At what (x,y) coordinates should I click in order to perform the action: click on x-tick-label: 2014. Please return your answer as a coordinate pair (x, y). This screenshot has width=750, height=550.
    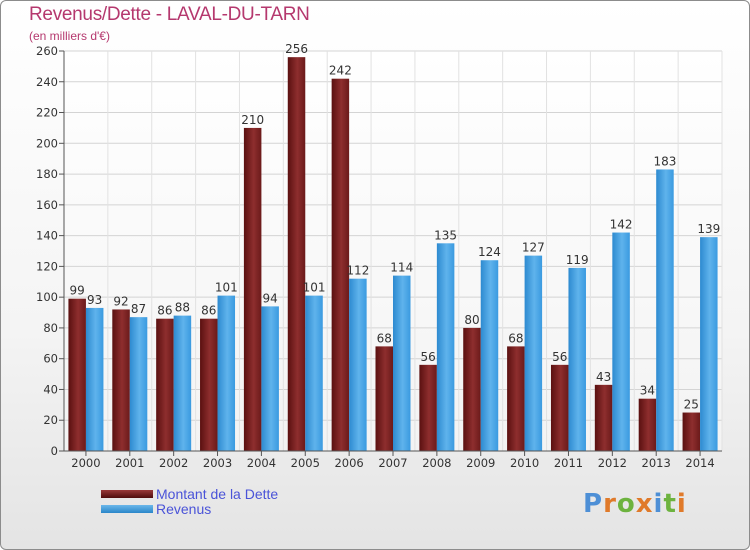
    Looking at the image, I should click on (699, 463).